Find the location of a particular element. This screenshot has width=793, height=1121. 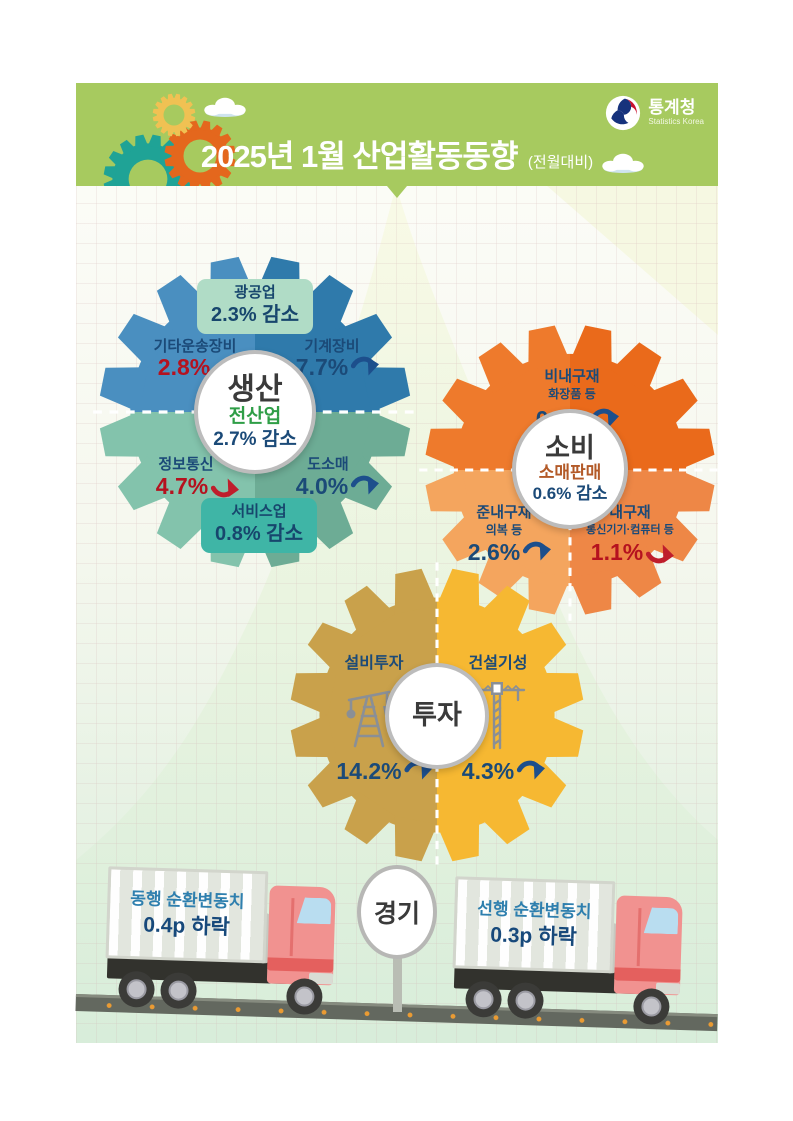

facility-investment-value-row: 14.2% is located at coordinates (384, 771).